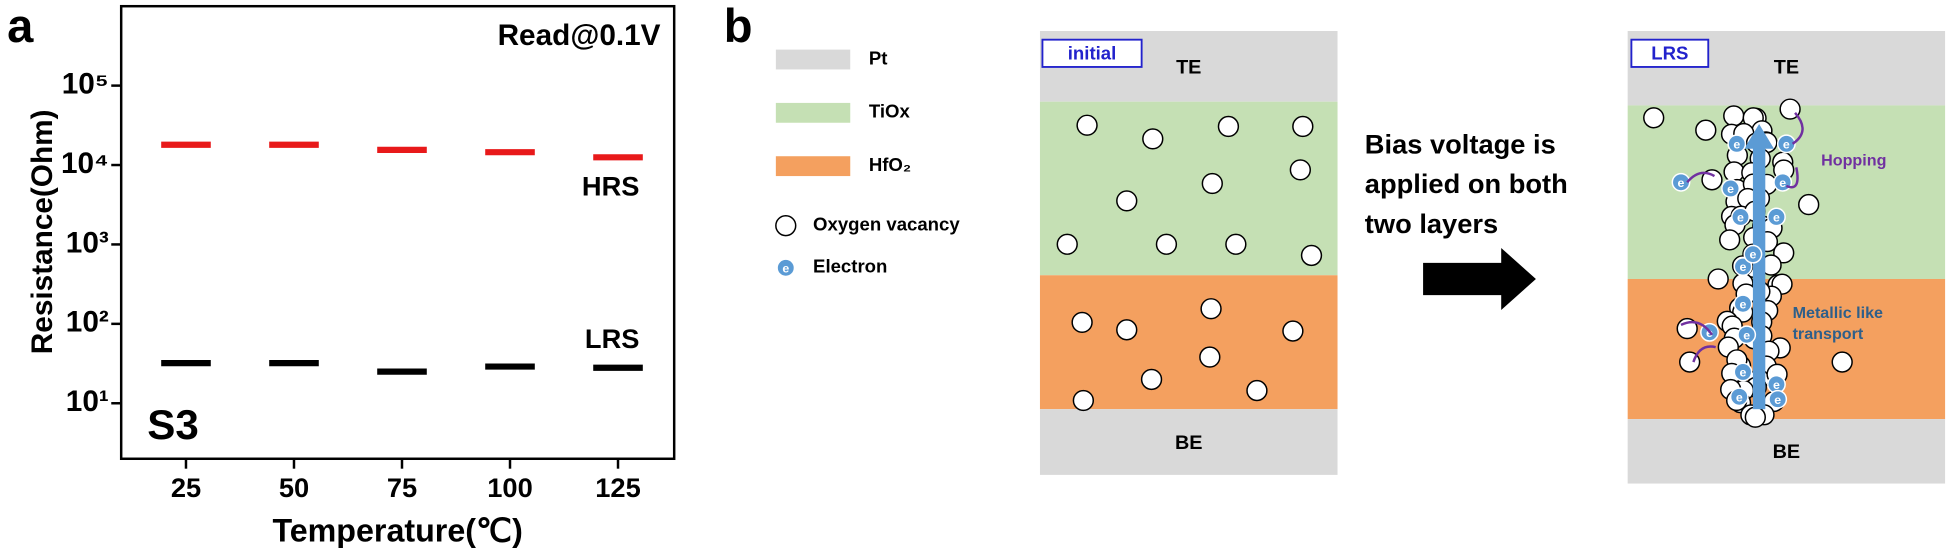 This screenshot has height=553, width=1946. What do you see at coordinates (579, 35) in the screenshot?
I see `annotation: Read@0.1V` at bounding box center [579, 35].